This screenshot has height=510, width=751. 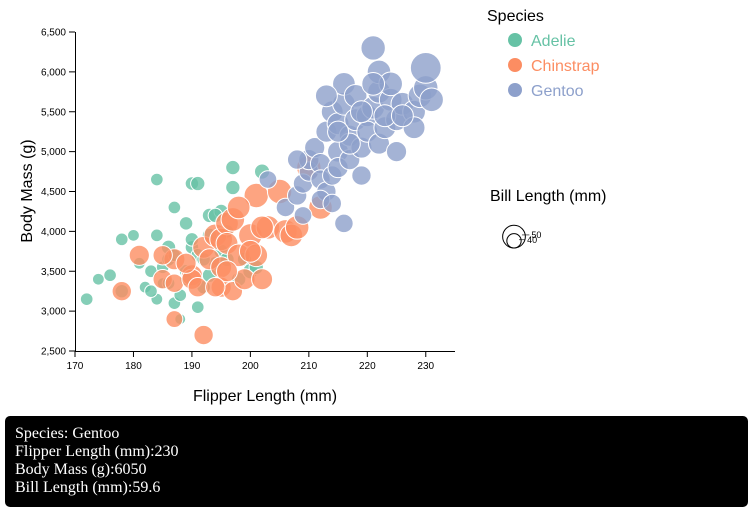 What do you see at coordinates (67, 433) in the screenshot?
I see `tooltip-species: Species: Gentoo` at bounding box center [67, 433].